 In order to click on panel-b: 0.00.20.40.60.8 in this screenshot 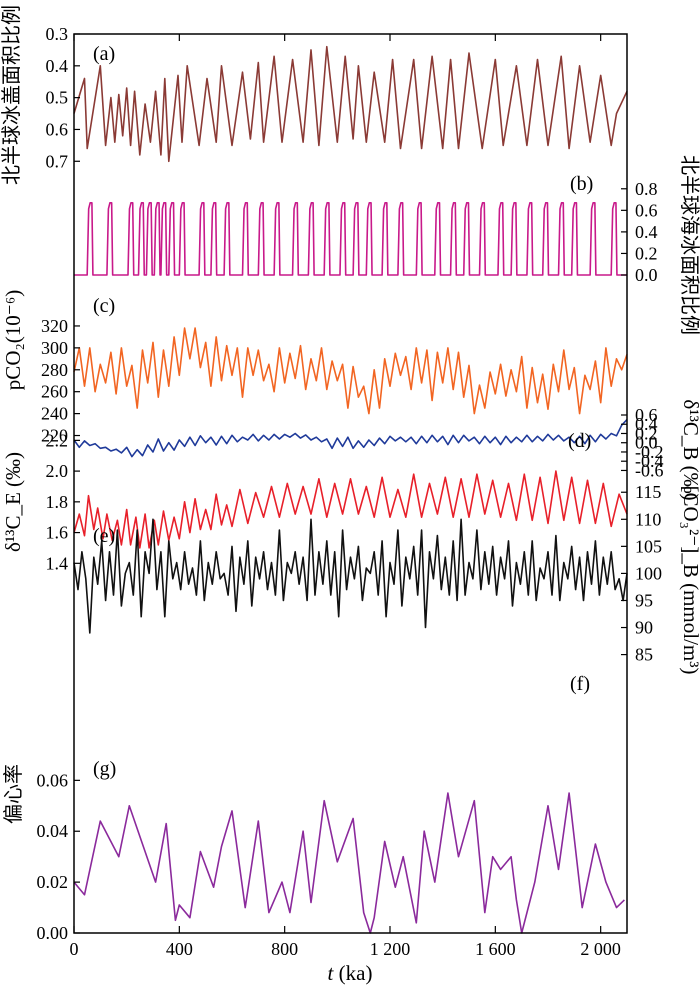, I will do `click(366, 232)`.